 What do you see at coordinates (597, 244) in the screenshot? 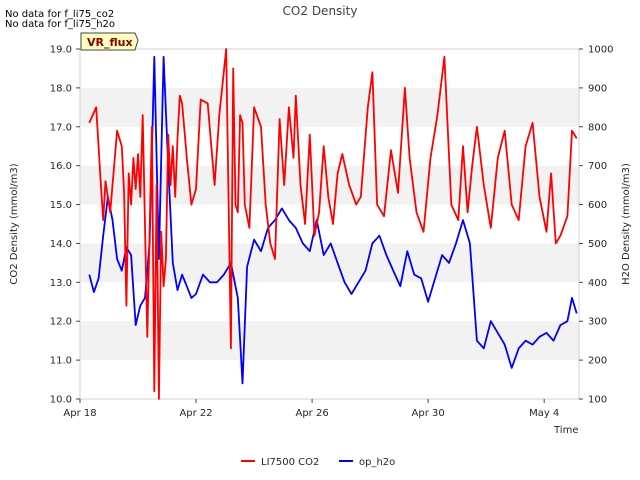
I see `y-right-tick-label: 500` at bounding box center [597, 244].